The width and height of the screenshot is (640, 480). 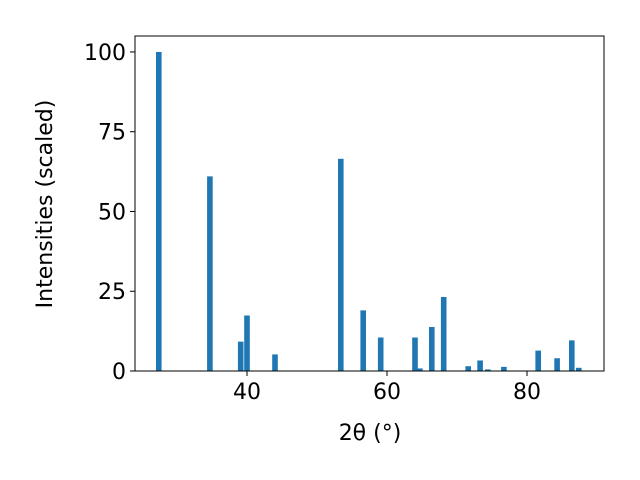 I want to click on y-axis-label: Intensities (scaled), so click(x=45, y=204).